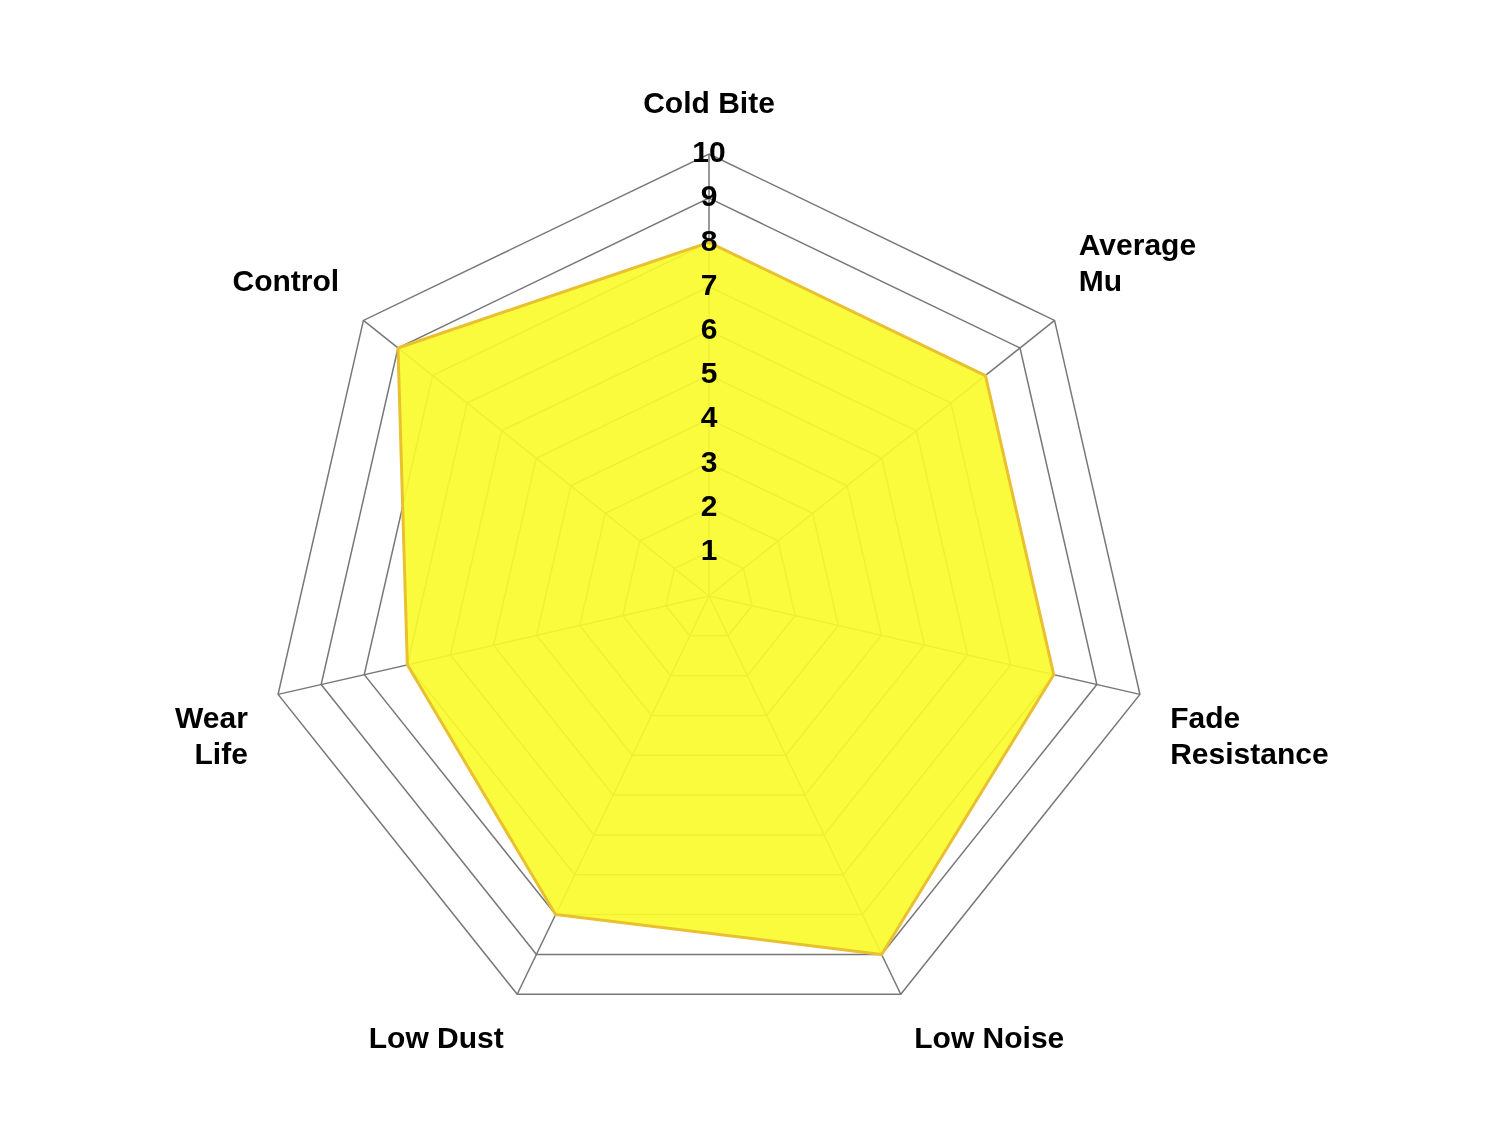  Describe the element at coordinates (709, 152) in the screenshot. I see `y-tick-label: 10` at that location.